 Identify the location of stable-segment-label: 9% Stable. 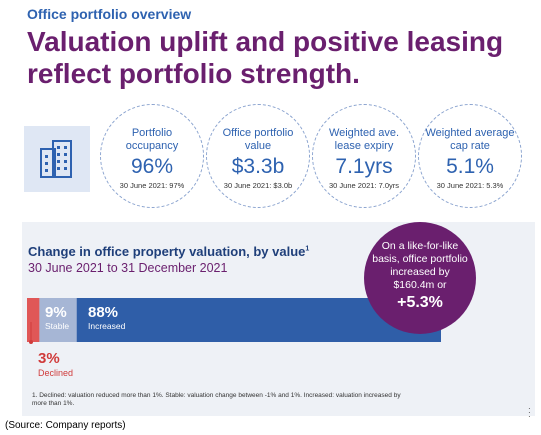
(57, 317).